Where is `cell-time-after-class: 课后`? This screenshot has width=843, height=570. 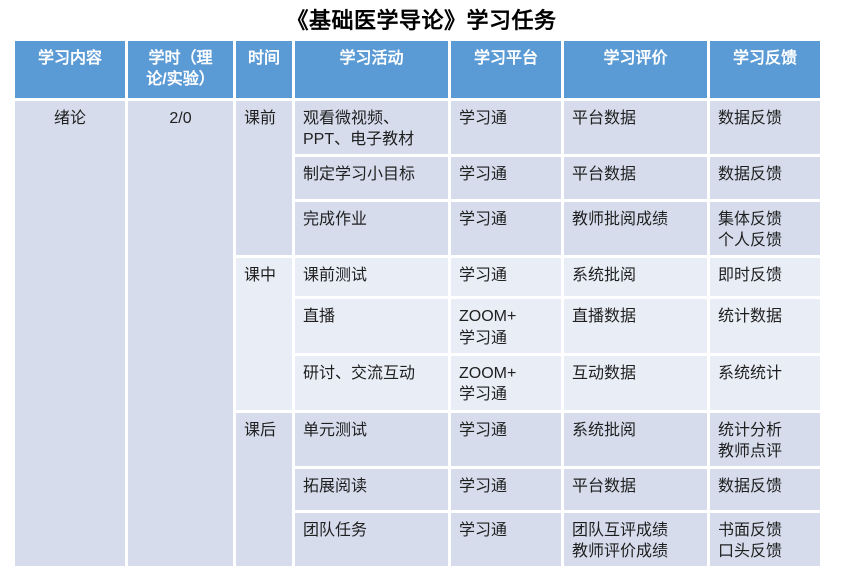 cell-time-after-class: 课后 is located at coordinates (264, 489).